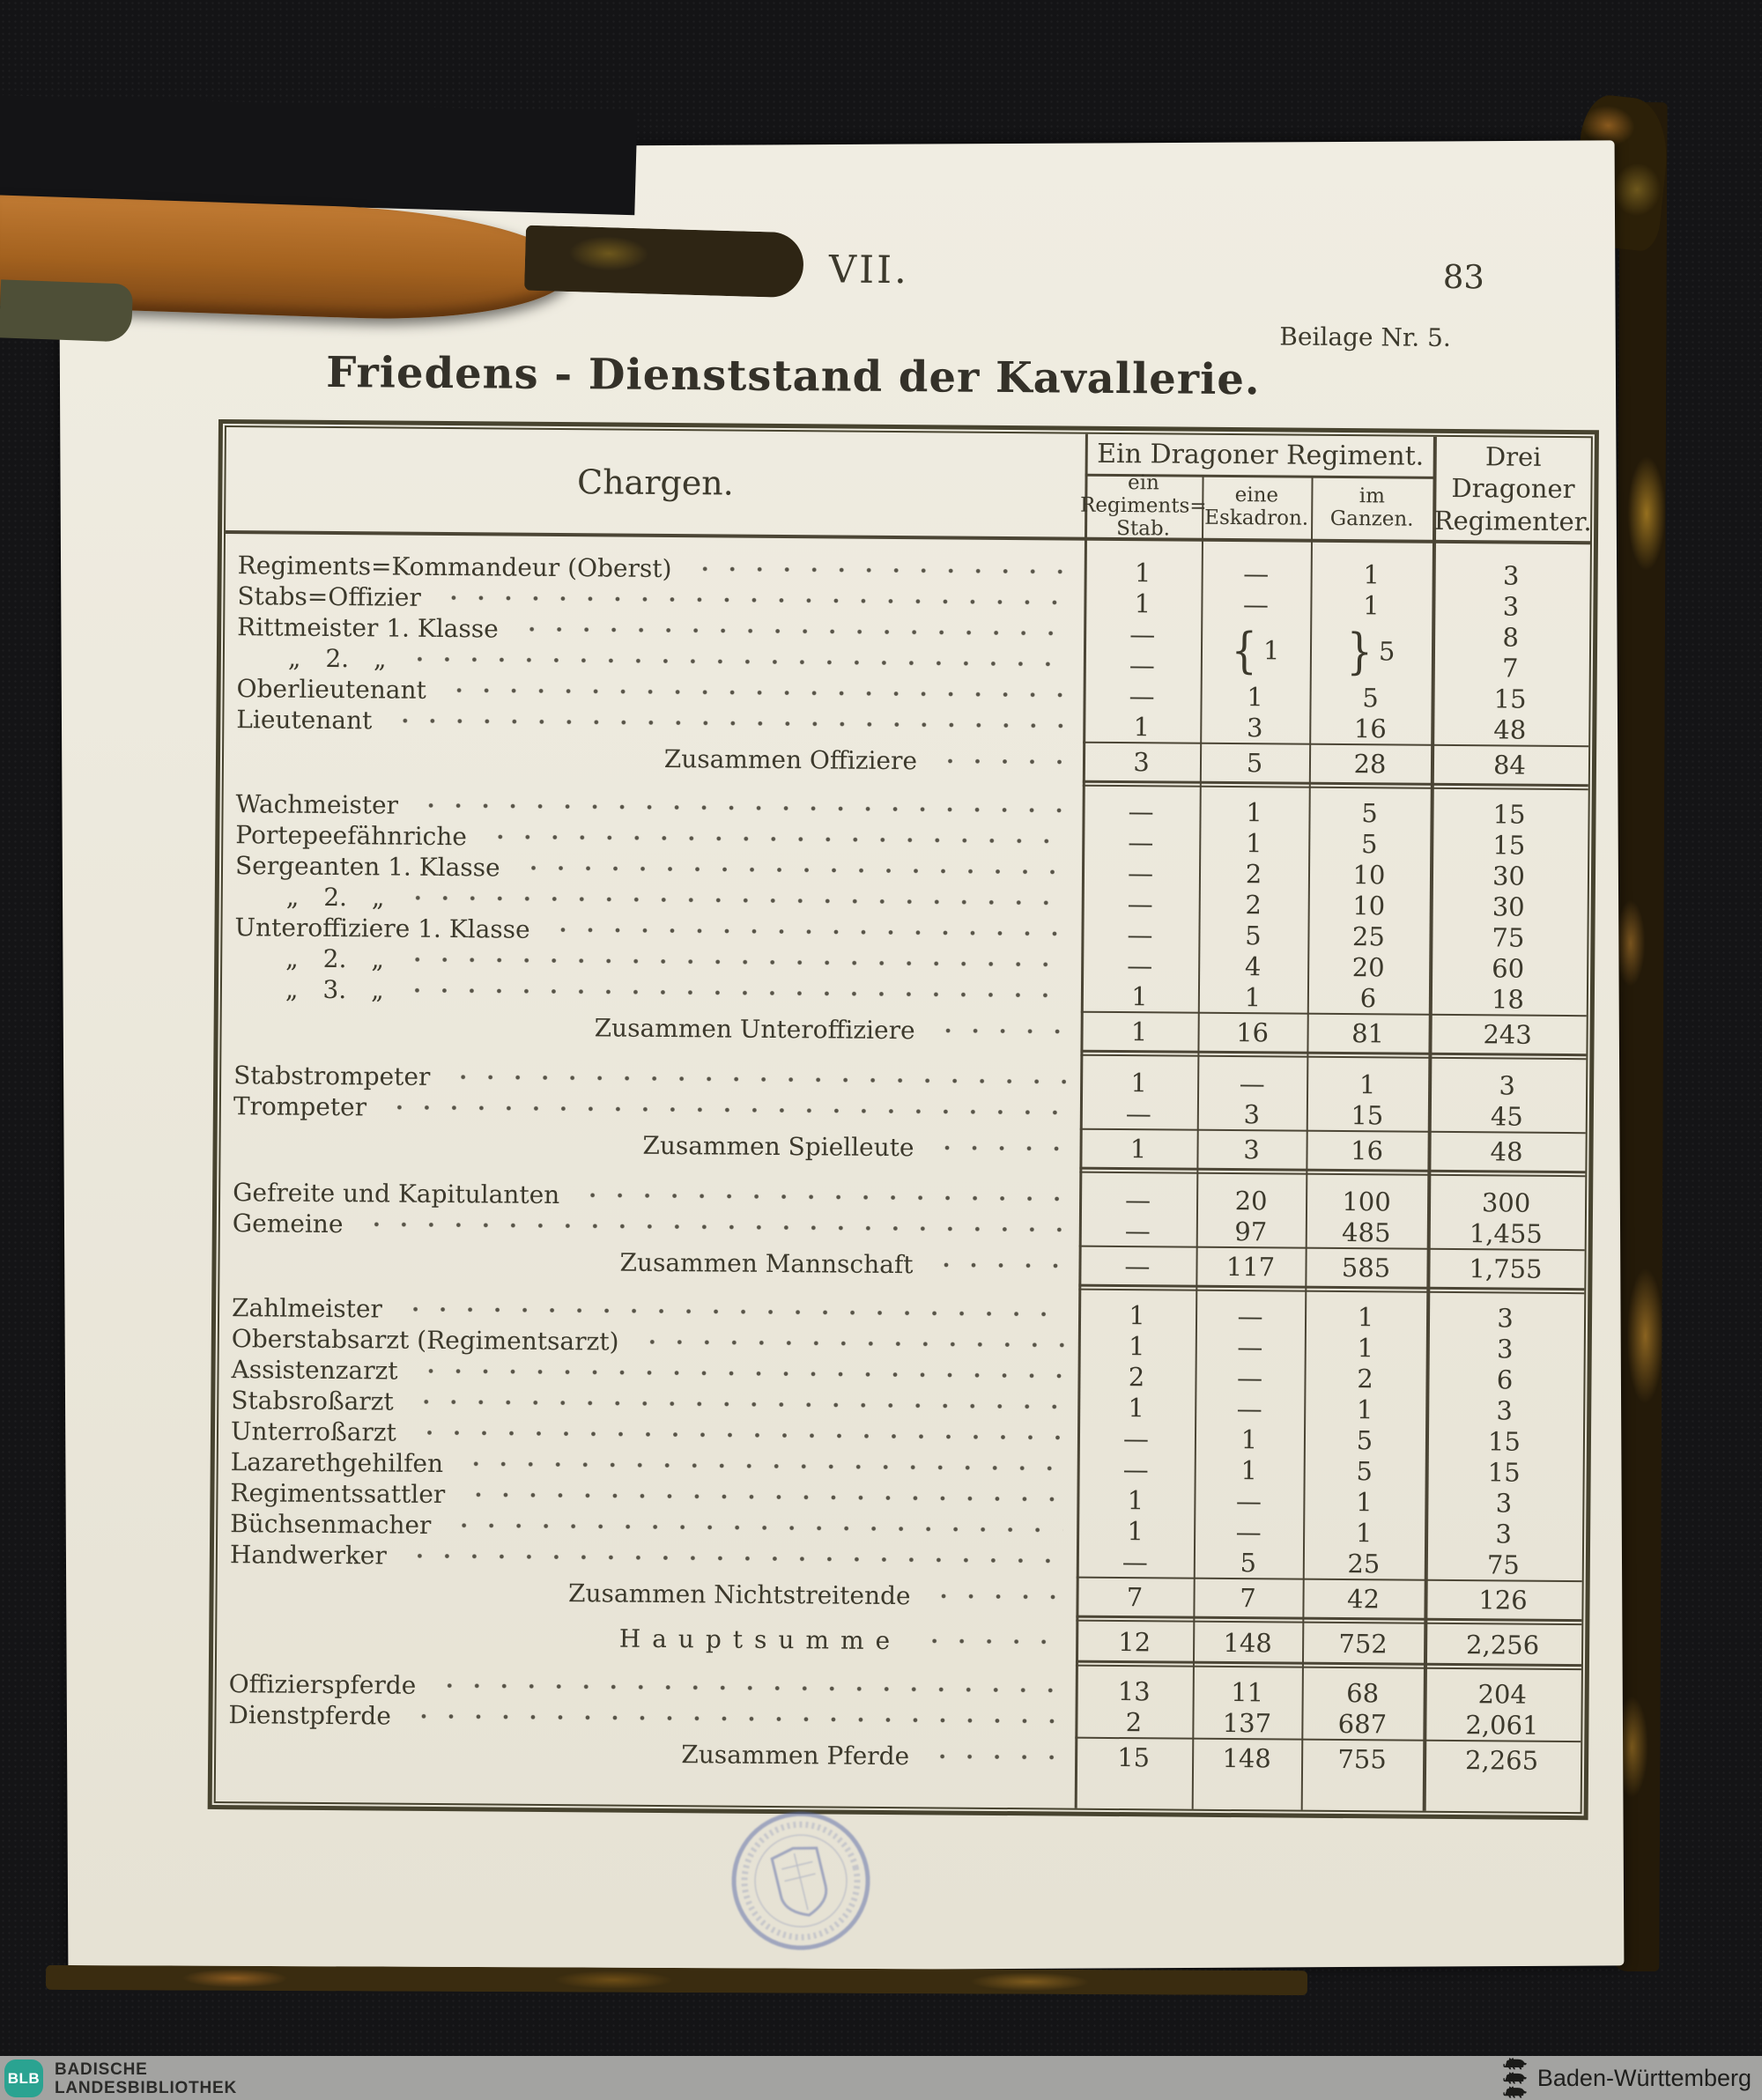 This screenshot has width=1762, height=2100. Describe the element at coordinates (1626, 2078) in the screenshot. I see `state-logo-group: Baden-Württemberg` at that location.